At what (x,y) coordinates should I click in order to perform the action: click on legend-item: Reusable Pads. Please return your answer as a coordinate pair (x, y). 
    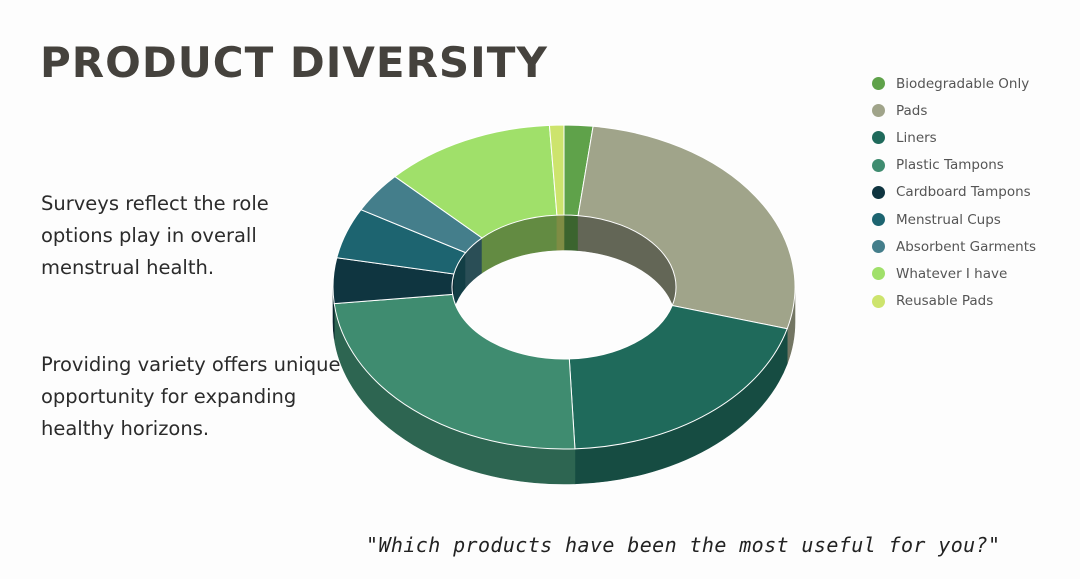
    Looking at the image, I should click on (972, 301).